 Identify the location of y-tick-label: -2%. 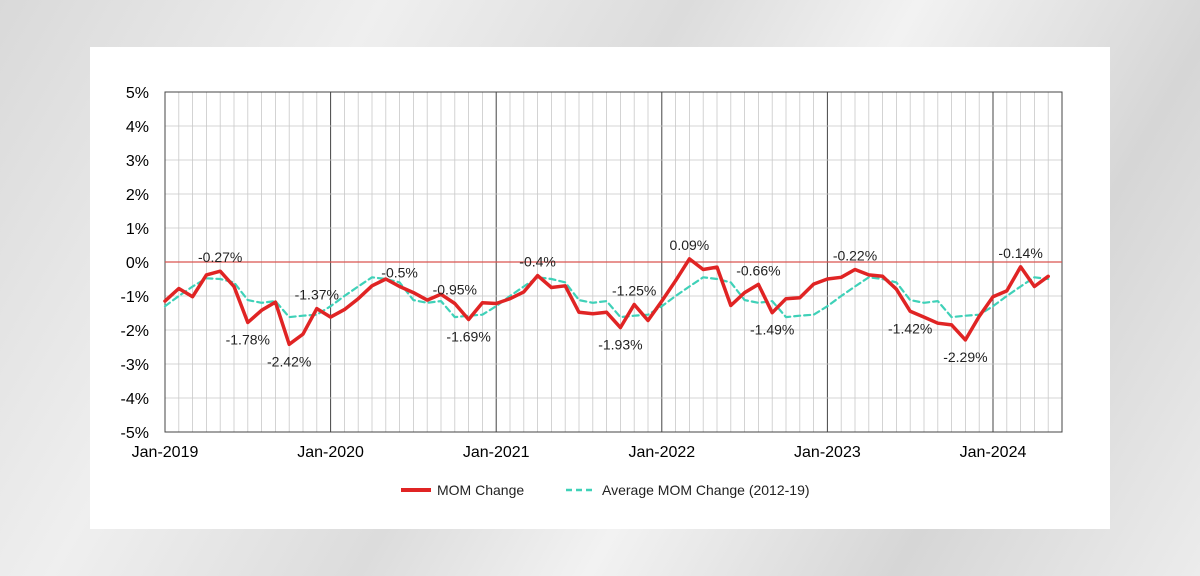
(135, 331).